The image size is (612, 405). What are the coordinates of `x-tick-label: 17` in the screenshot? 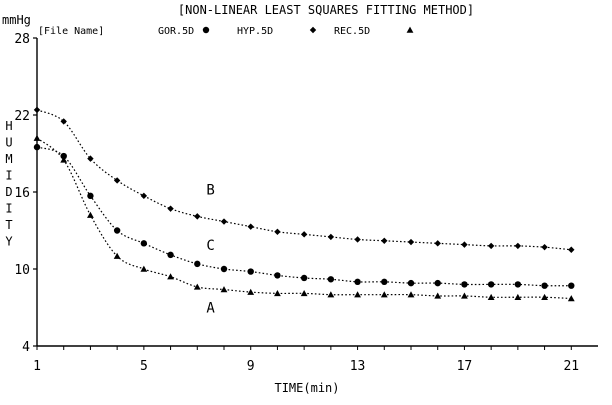 It's located at (465, 366).